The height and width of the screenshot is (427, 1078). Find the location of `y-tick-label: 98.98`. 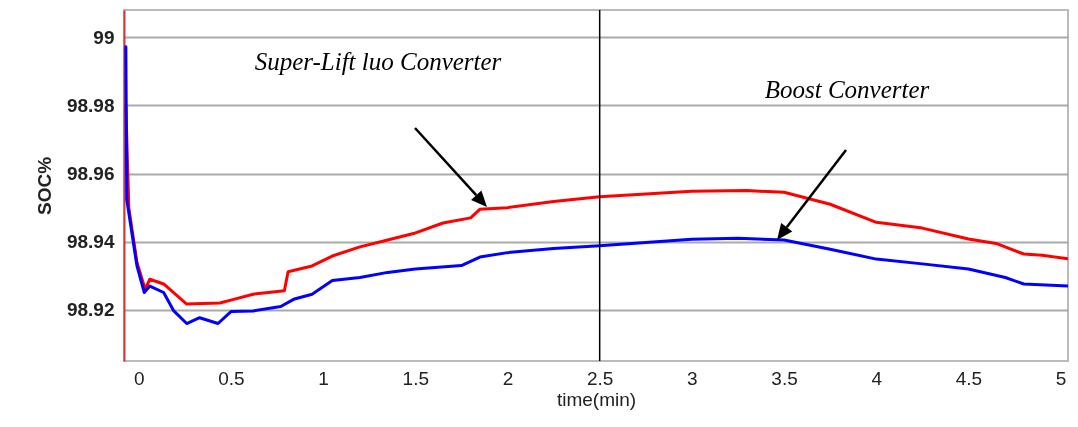

y-tick-label: 98.98 is located at coordinates (90, 105).